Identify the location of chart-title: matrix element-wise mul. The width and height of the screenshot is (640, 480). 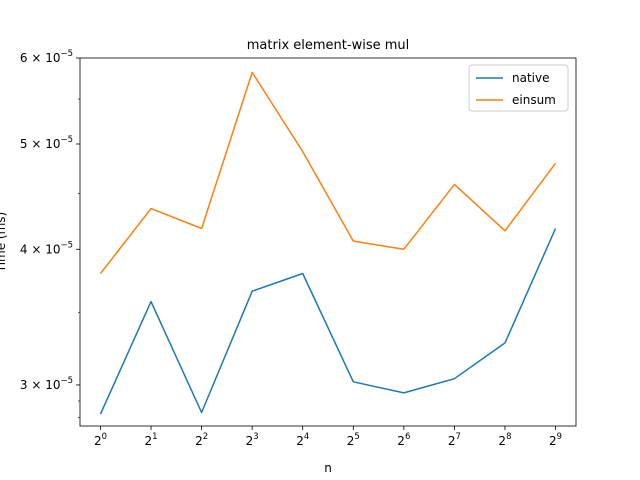
(328, 45).